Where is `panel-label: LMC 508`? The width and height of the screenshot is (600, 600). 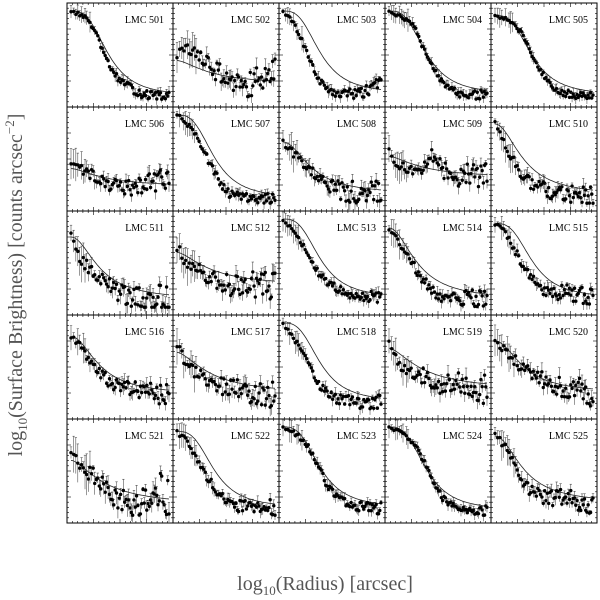
panel-label: LMC 508 is located at coordinates (356, 124).